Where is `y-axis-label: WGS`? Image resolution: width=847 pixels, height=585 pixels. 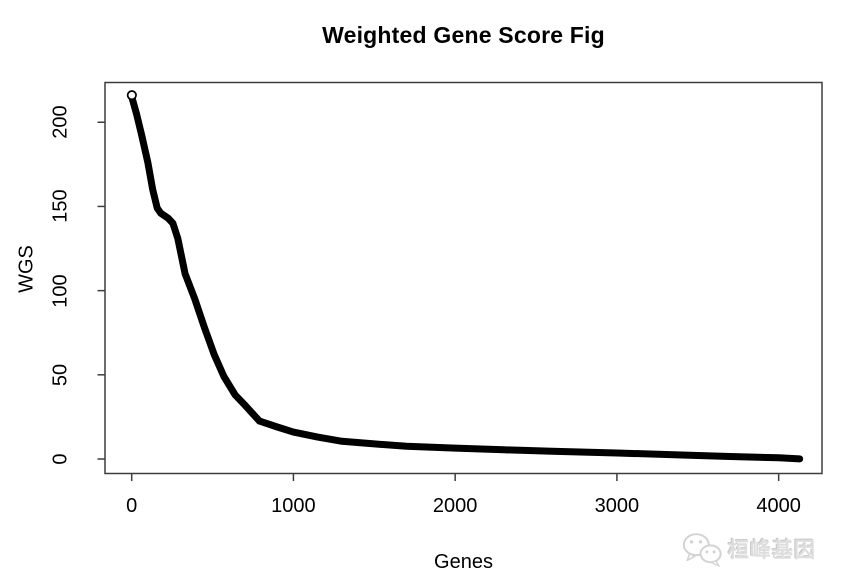 y-axis-label: WGS is located at coordinates (26, 269).